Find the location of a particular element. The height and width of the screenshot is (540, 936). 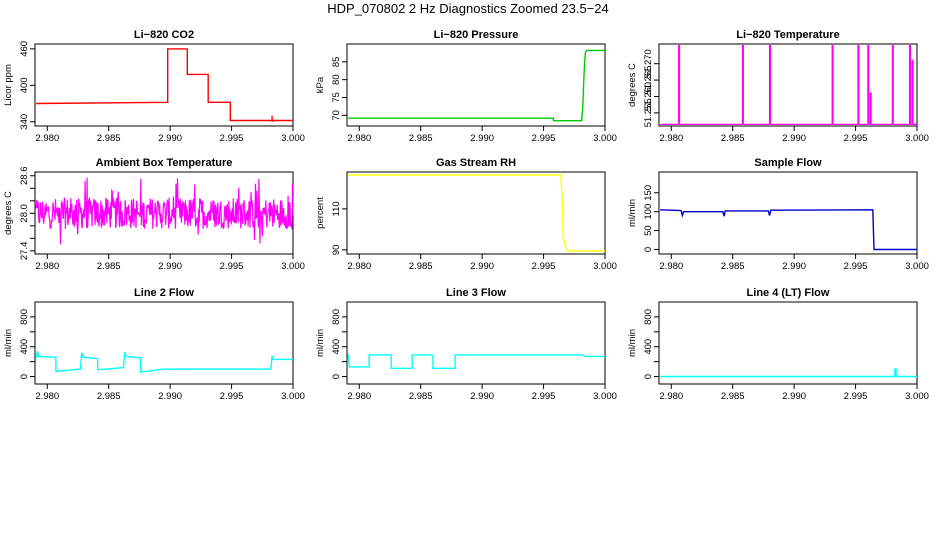

y-tick-label: 28.6 is located at coordinates (24, 176).